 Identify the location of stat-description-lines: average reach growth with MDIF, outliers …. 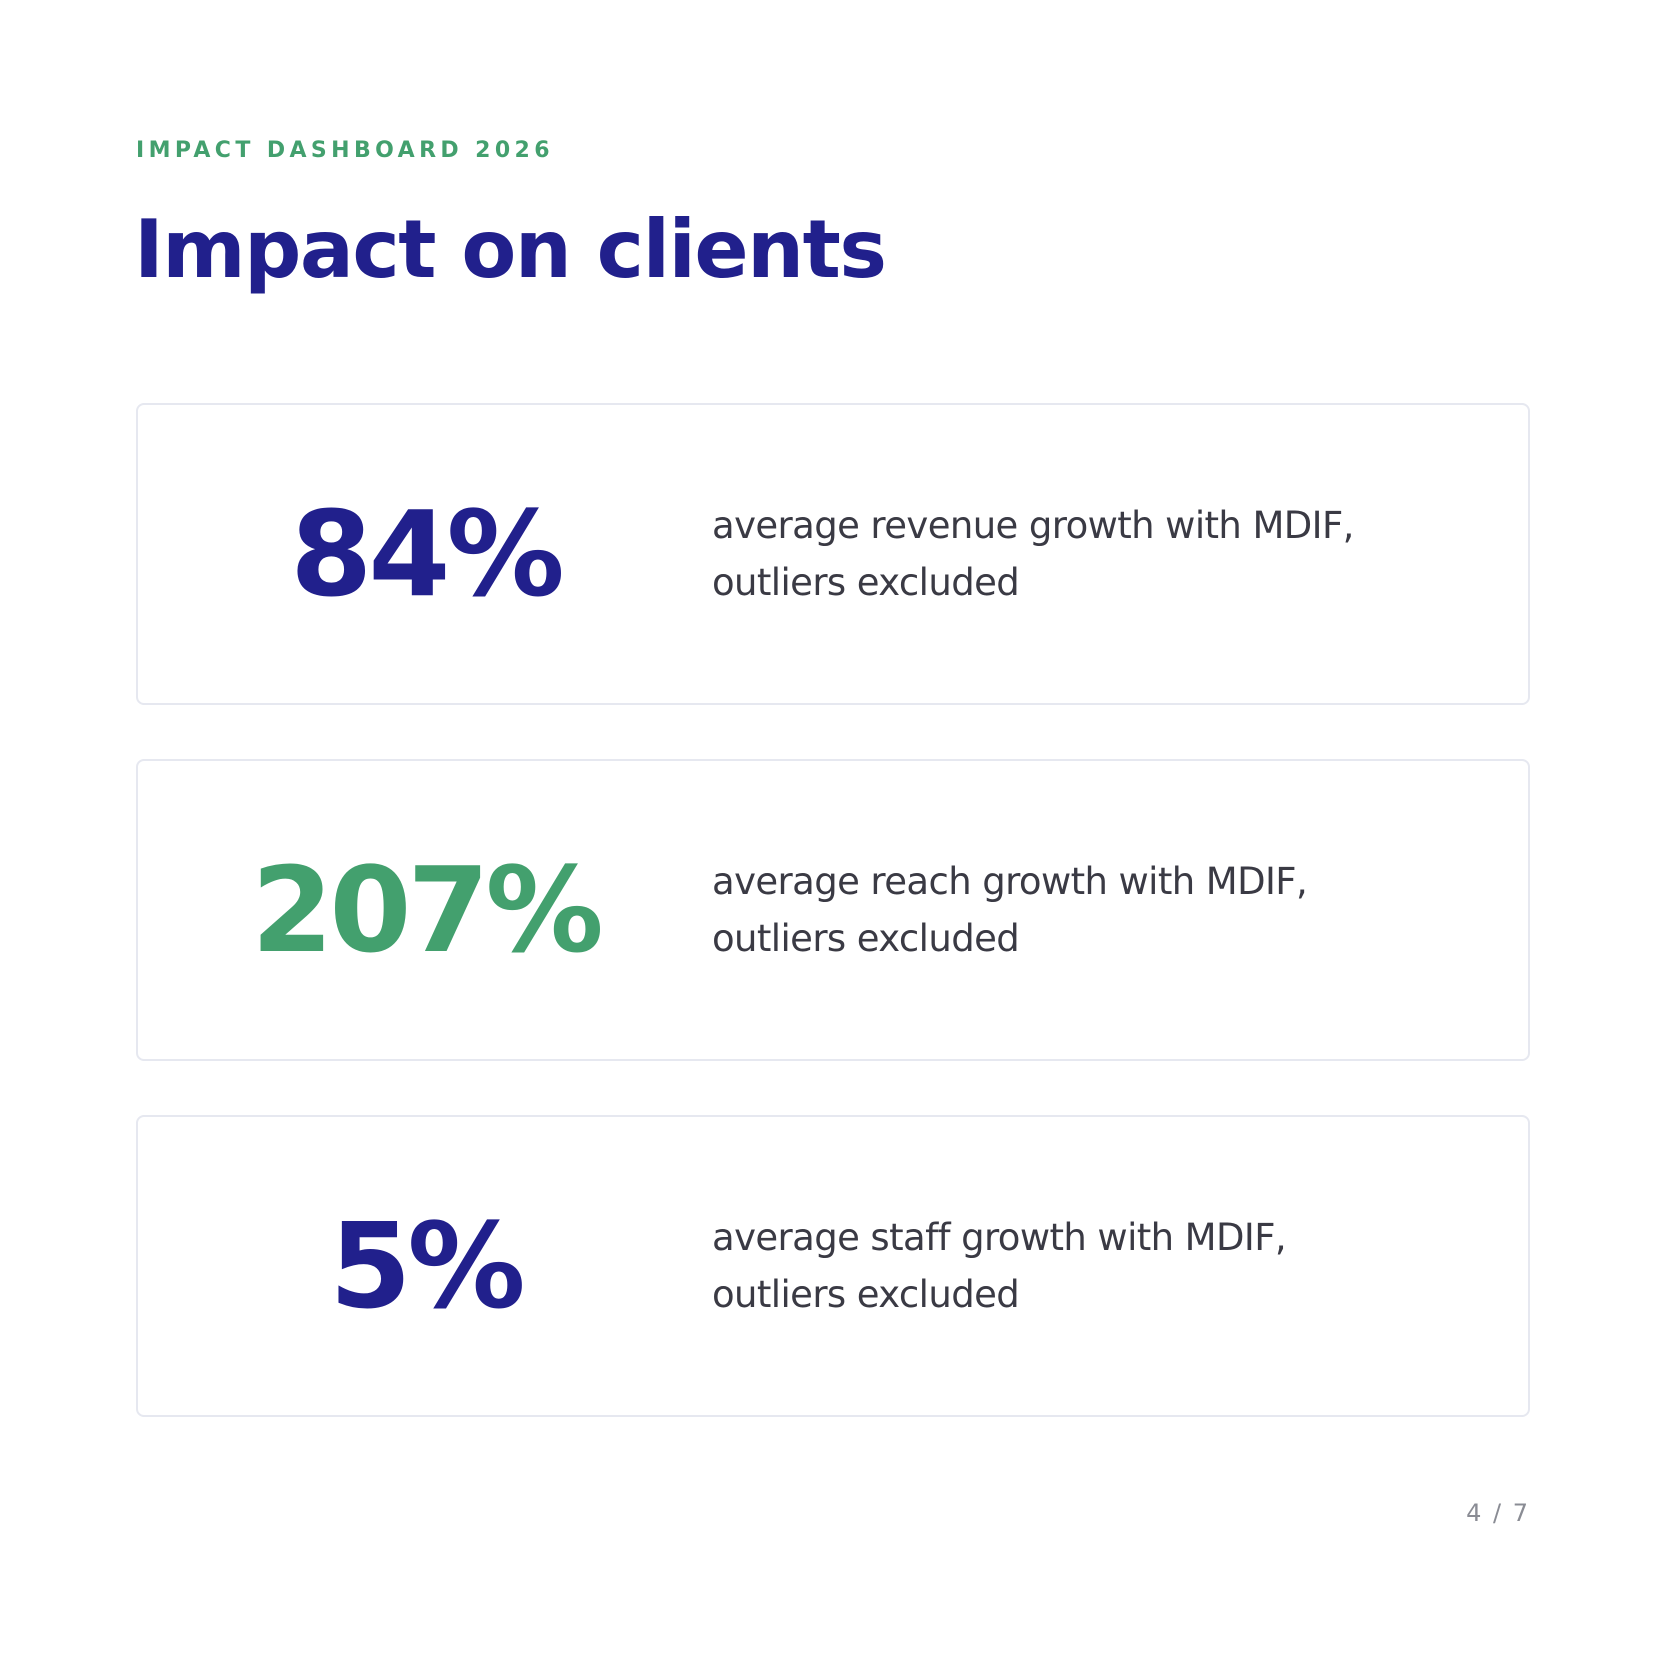
(1010, 910).